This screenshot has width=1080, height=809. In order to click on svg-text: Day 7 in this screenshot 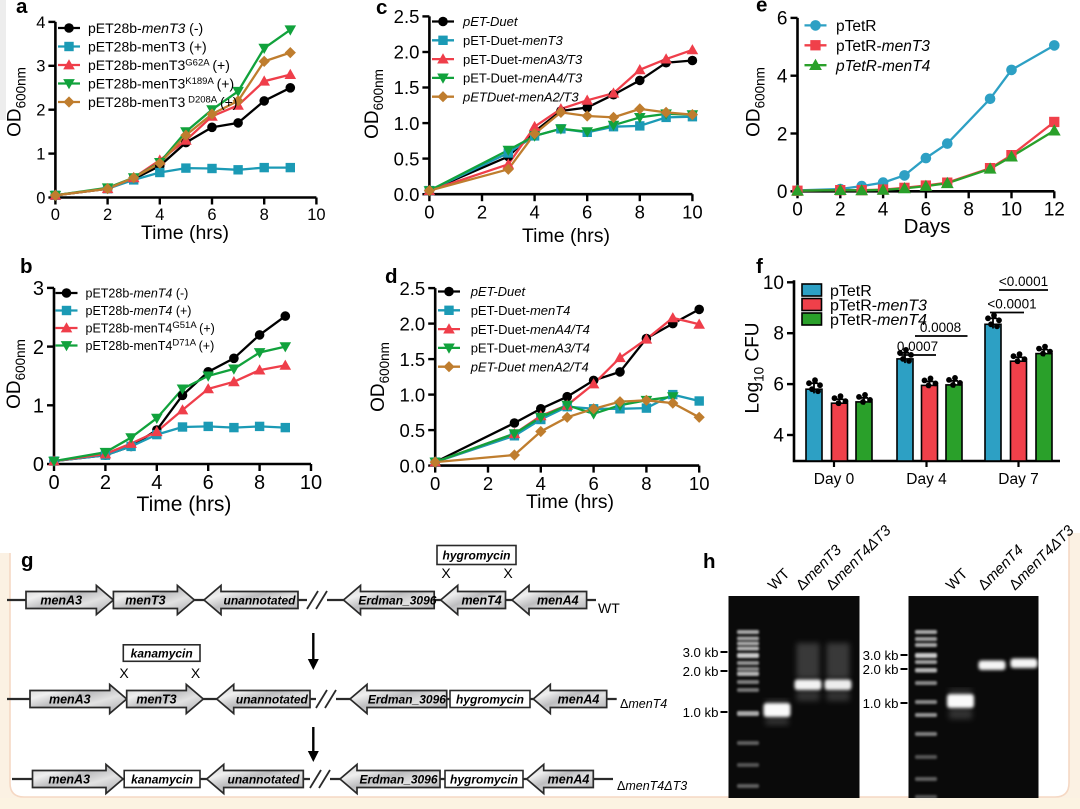, I will do `click(1018, 479)`.